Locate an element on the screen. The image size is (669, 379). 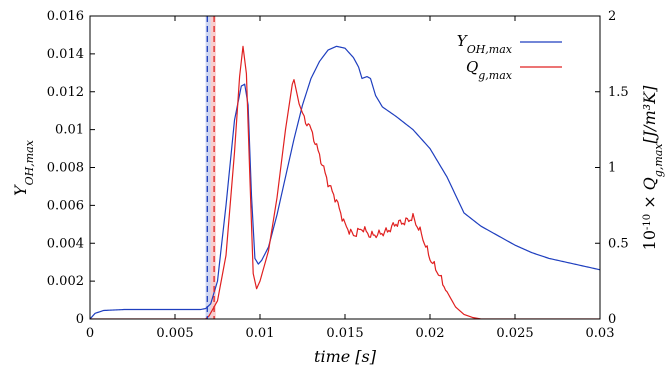
y-right-tick-label: 1 is located at coordinates (612, 168).